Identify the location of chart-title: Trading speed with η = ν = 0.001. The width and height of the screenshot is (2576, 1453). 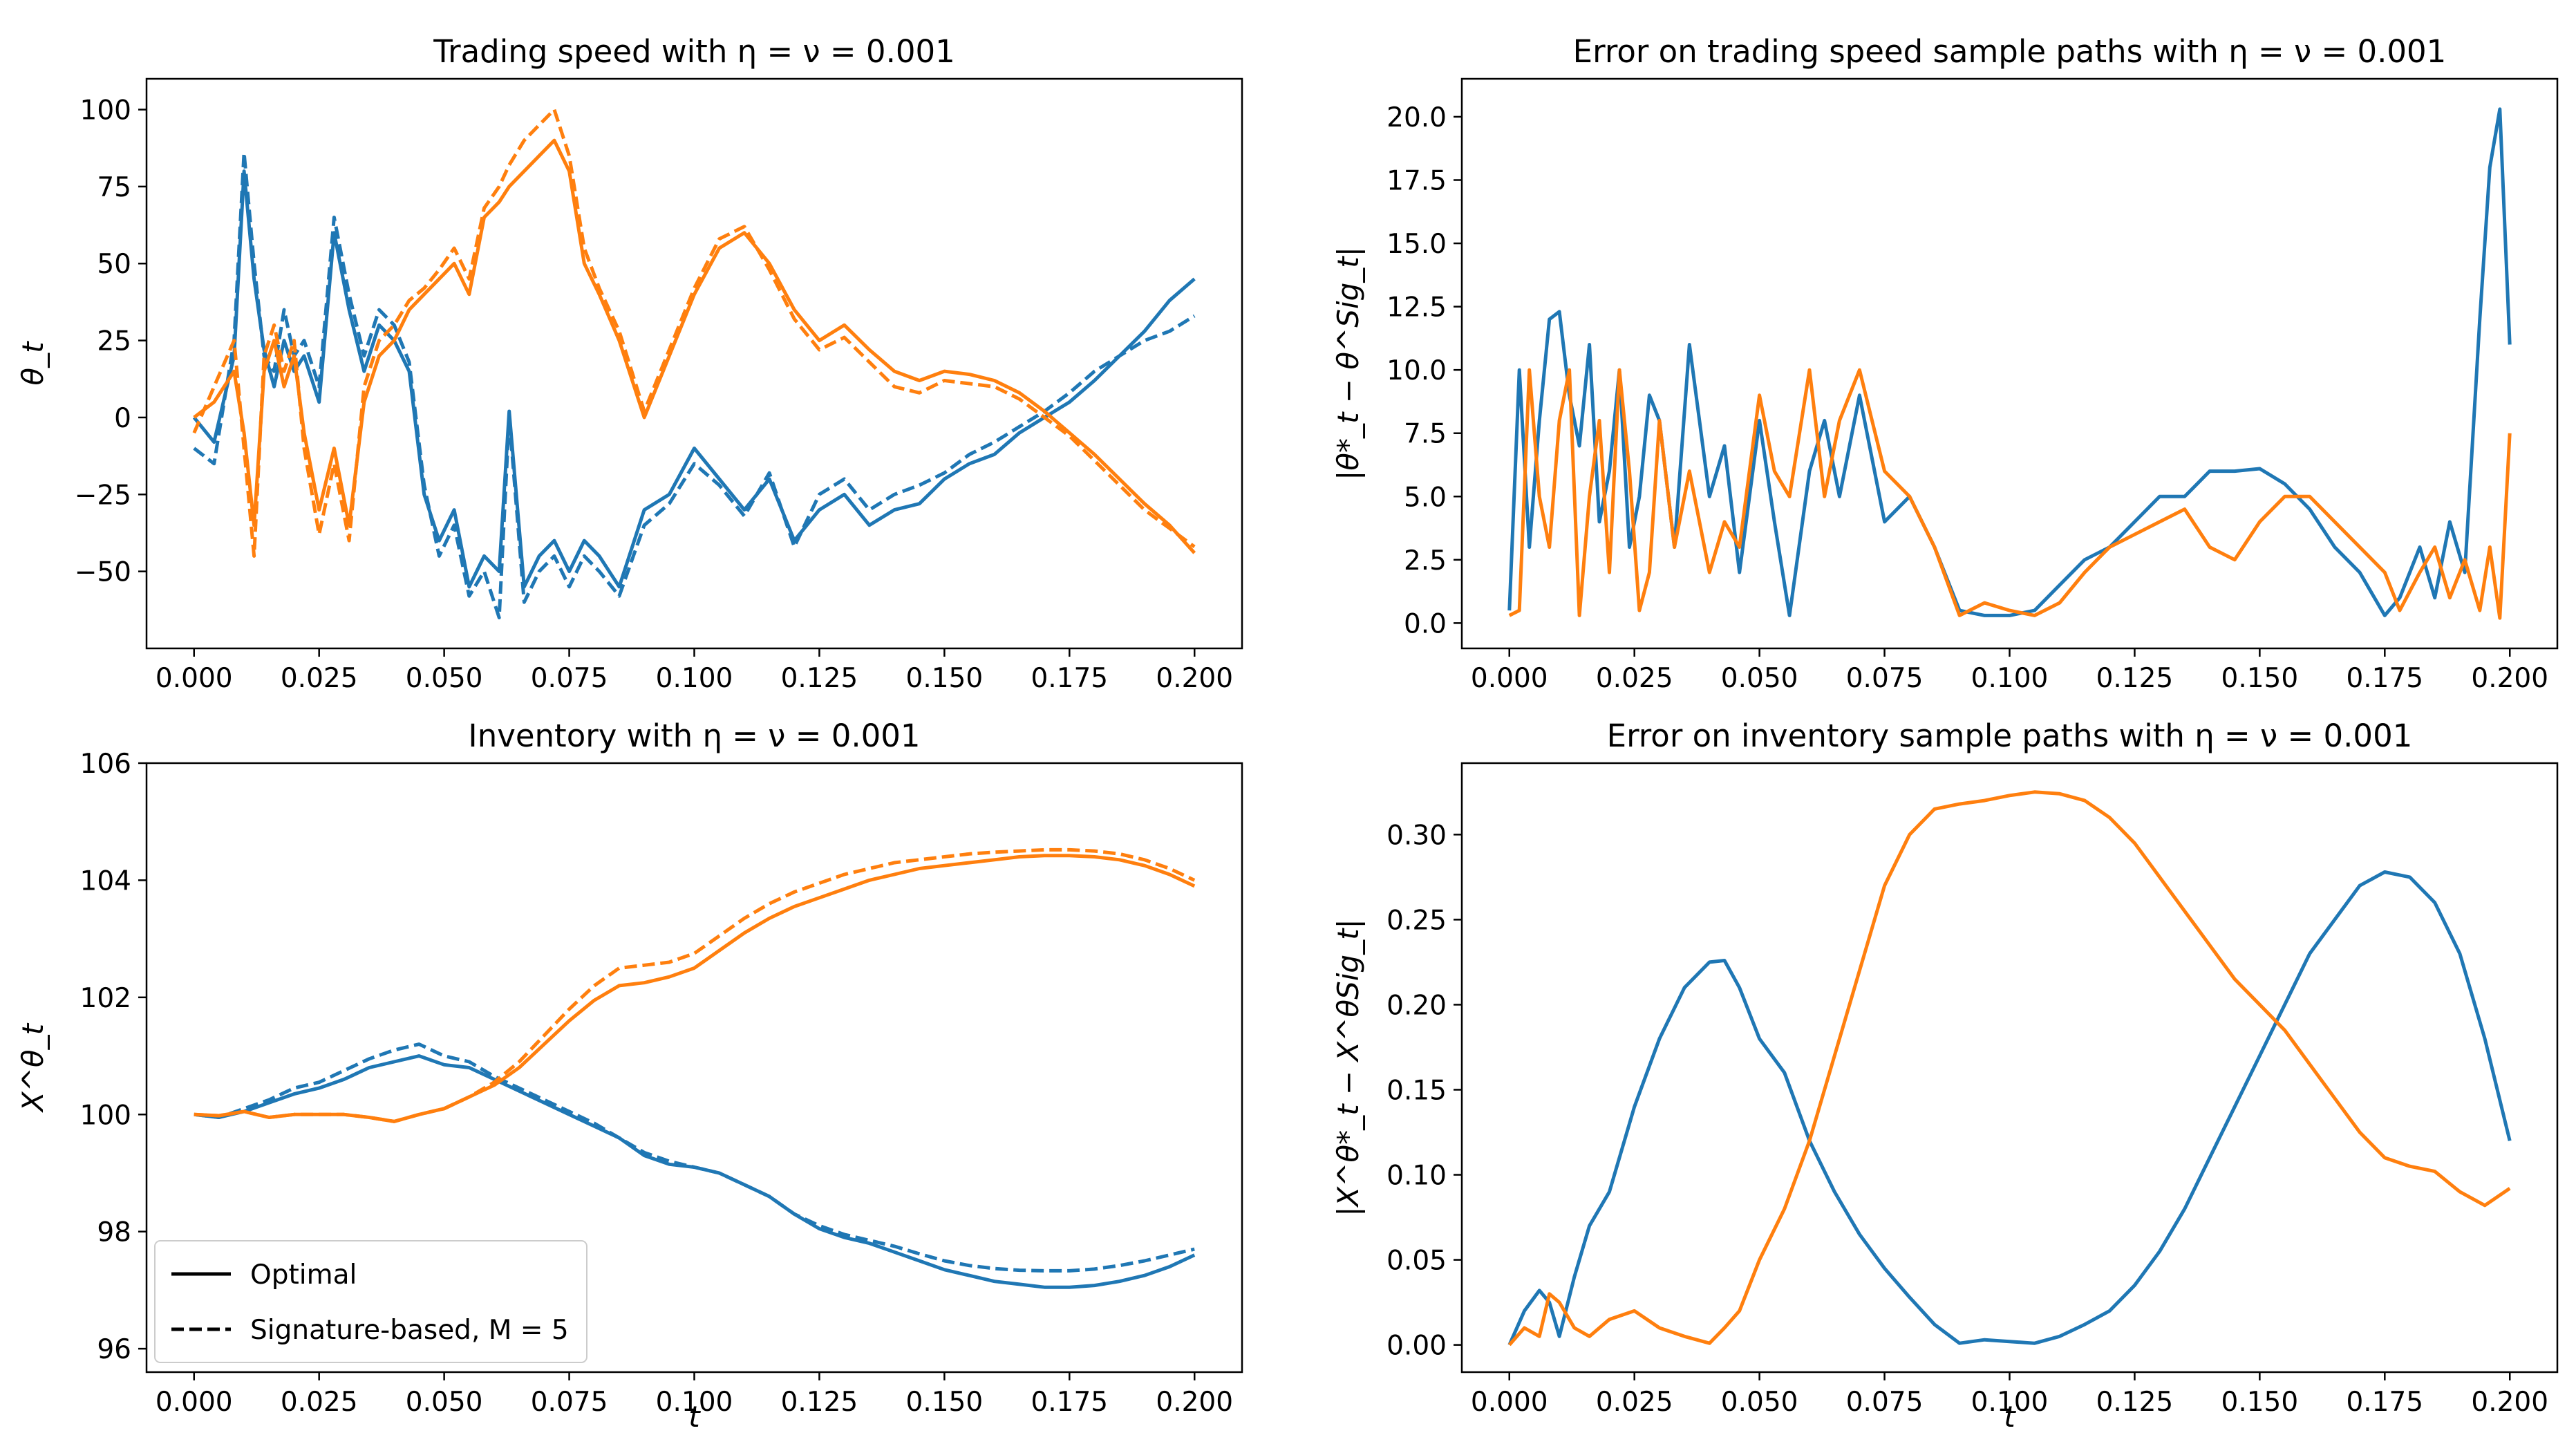
(694, 51).